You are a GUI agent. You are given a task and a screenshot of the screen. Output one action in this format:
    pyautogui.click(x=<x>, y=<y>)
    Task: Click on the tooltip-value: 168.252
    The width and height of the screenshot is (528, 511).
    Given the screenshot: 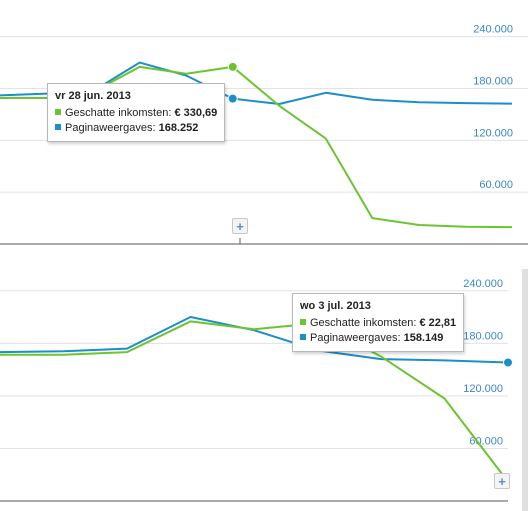 What is the action you would take?
    pyautogui.click(x=178, y=128)
    